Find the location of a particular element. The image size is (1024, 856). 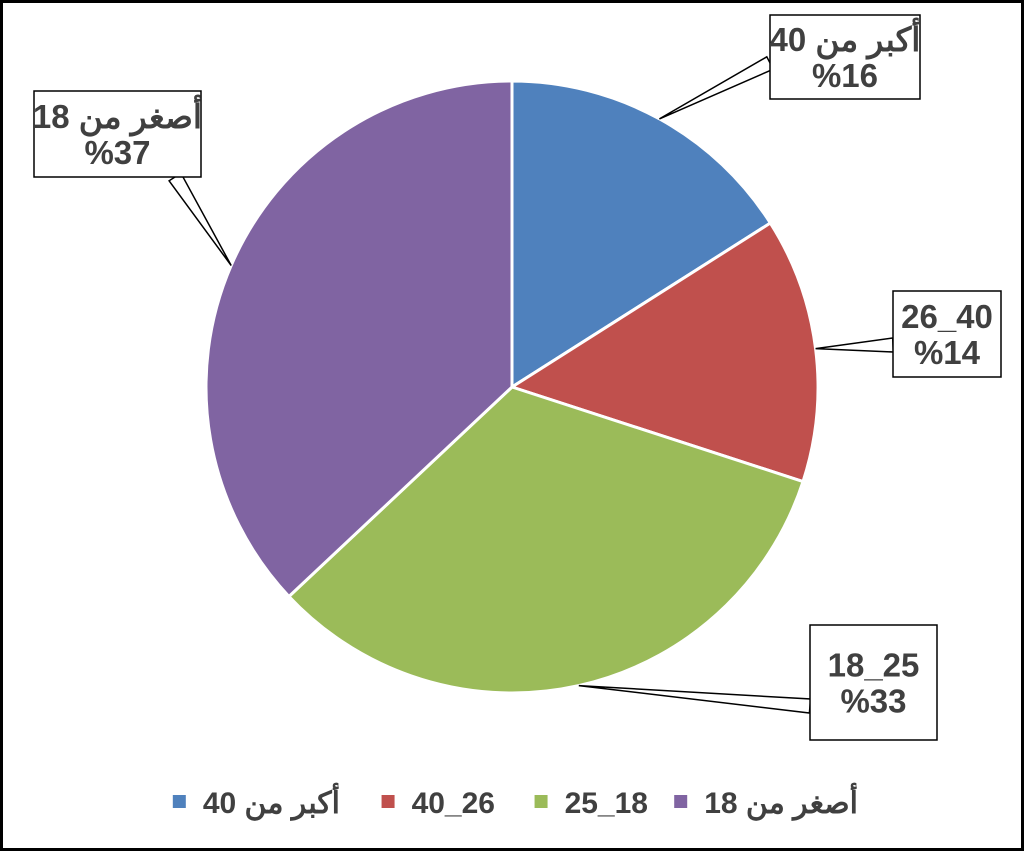

legend-label-3: 25_18 is located at coordinates (606, 803).